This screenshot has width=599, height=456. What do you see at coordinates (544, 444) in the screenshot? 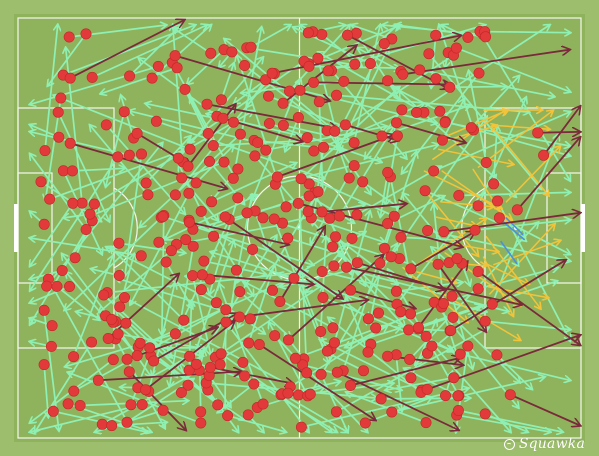
I see `watermark: Squawka` at bounding box center [544, 444].